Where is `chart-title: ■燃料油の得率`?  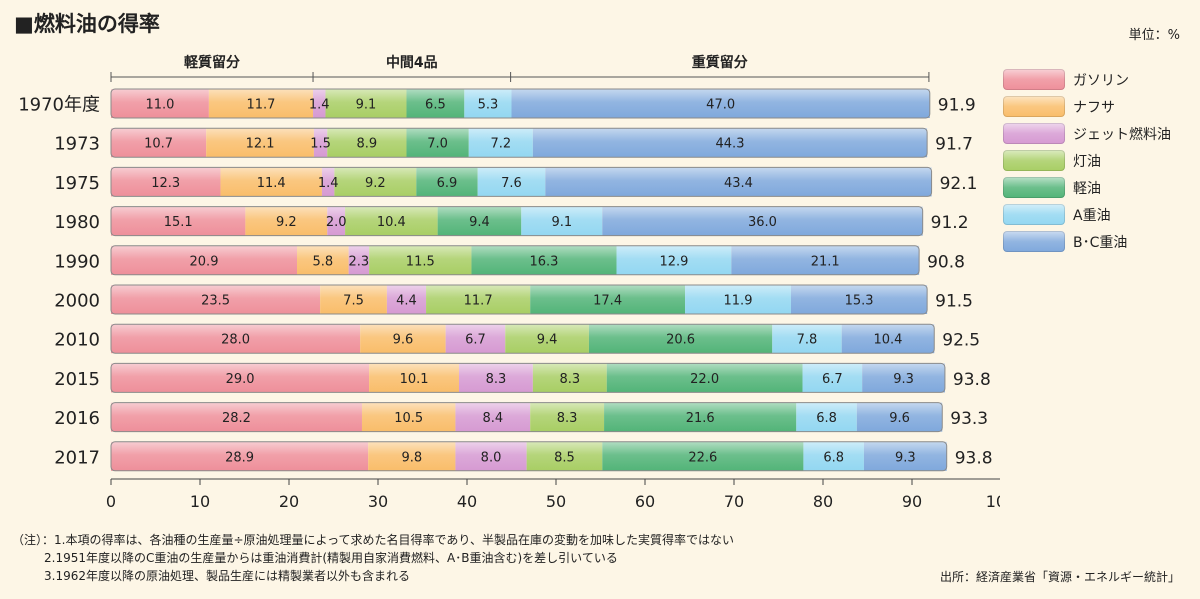 chart-title: ■燃料油の得率 is located at coordinates (87, 24).